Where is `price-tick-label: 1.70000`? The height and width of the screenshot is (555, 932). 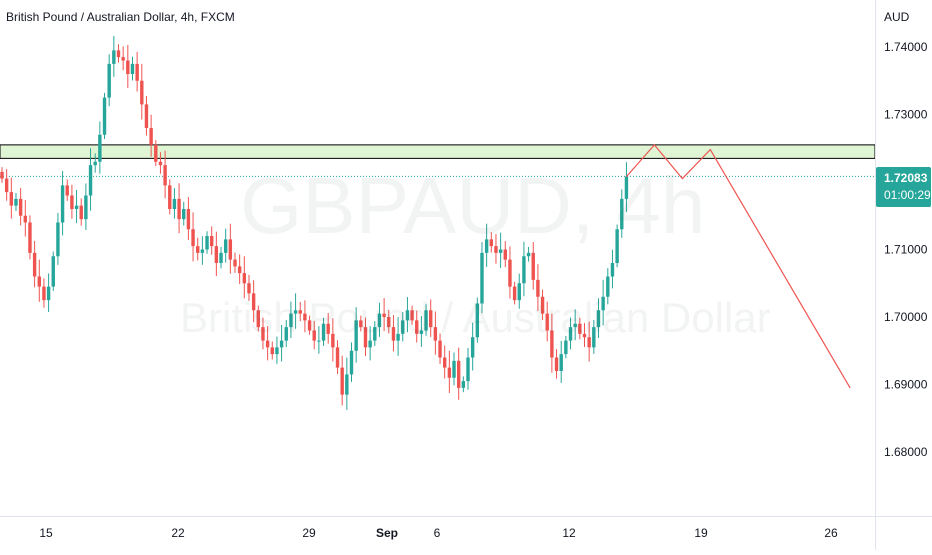 price-tick-label: 1.70000 is located at coordinates (906, 317).